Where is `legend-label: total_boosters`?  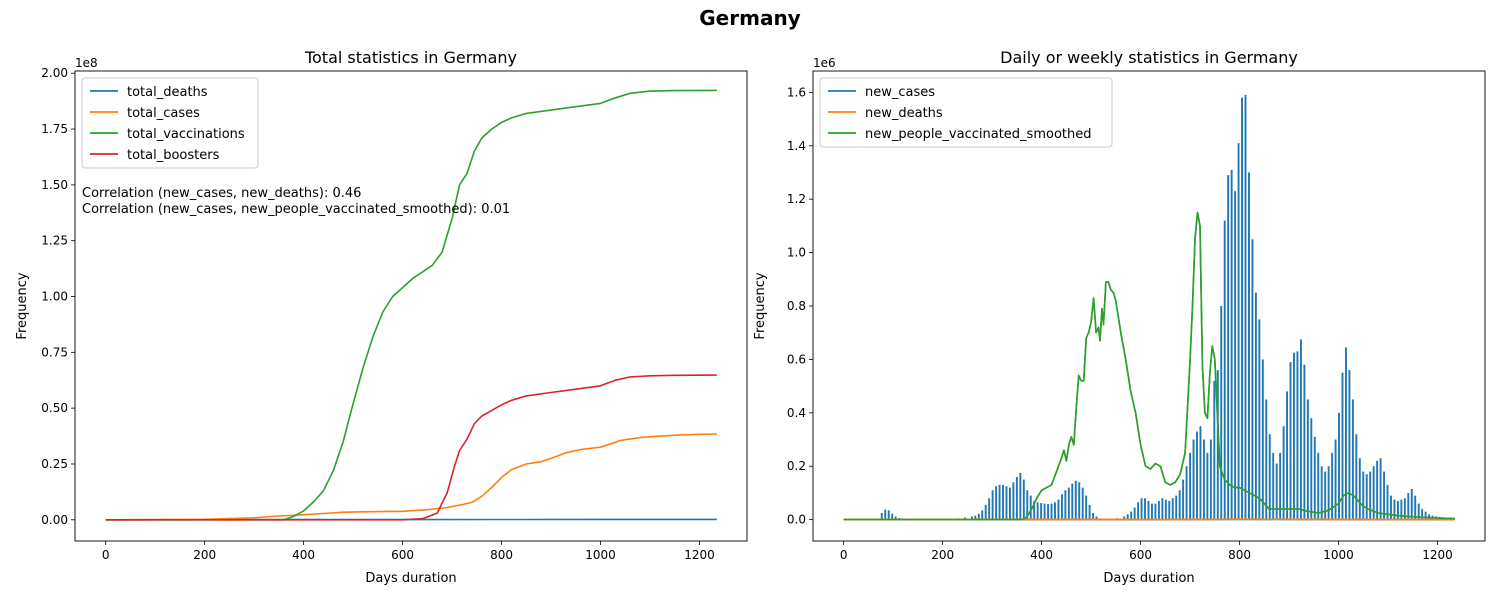 legend-label: total_boosters is located at coordinates (173, 155).